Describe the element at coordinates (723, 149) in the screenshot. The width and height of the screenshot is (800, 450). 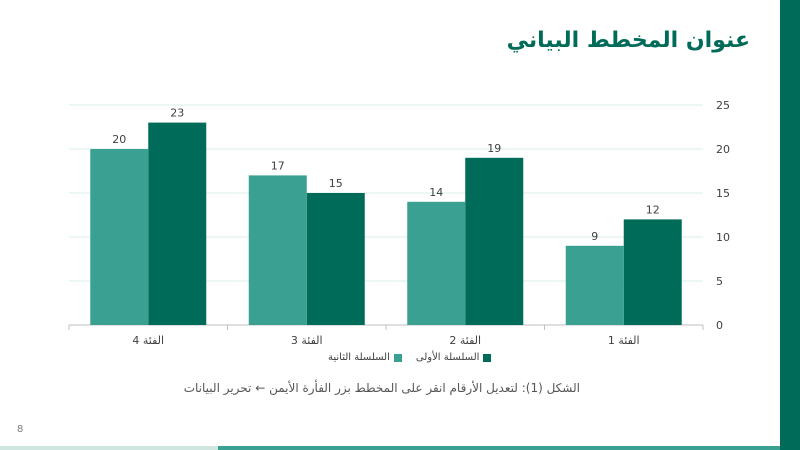
I see `y-tick-label: 20` at that location.